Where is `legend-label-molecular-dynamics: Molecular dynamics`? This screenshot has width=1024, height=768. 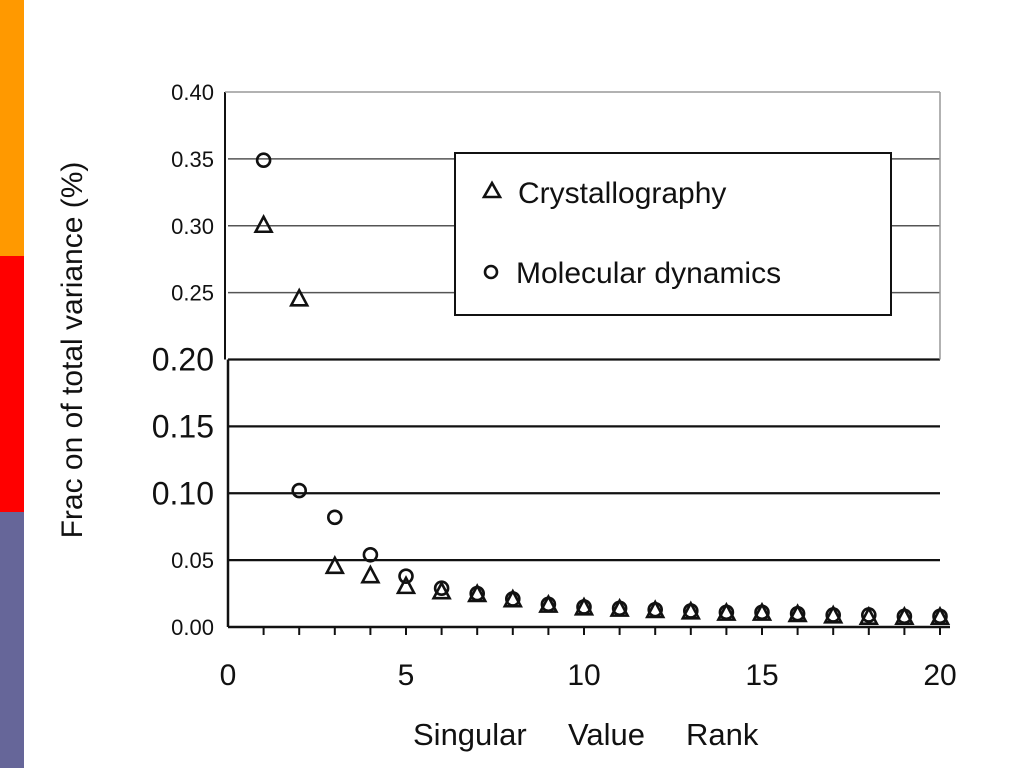 legend-label-molecular-dynamics: Molecular dynamics is located at coordinates (648, 273).